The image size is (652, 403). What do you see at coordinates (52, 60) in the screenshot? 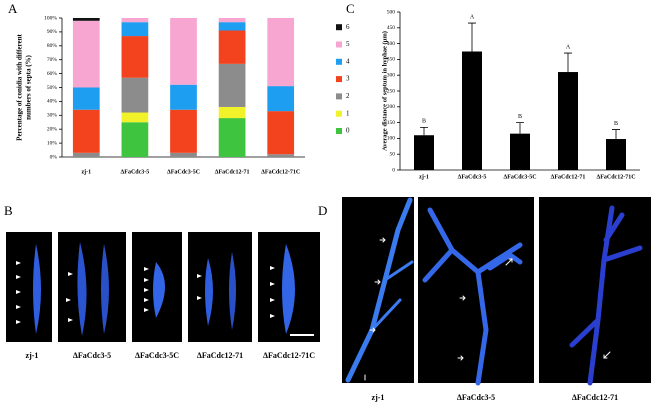
I see `y-tick-label: 70%` at bounding box center [52, 60].